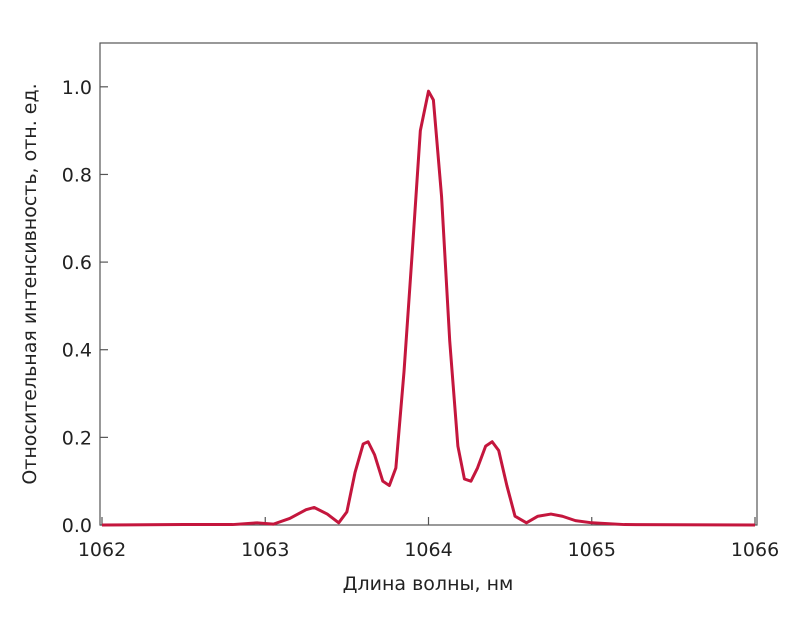 The width and height of the screenshot is (800, 624). I want to click on y-axis-label: Относительная интенсивность, отн. ед., so click(30, 283).